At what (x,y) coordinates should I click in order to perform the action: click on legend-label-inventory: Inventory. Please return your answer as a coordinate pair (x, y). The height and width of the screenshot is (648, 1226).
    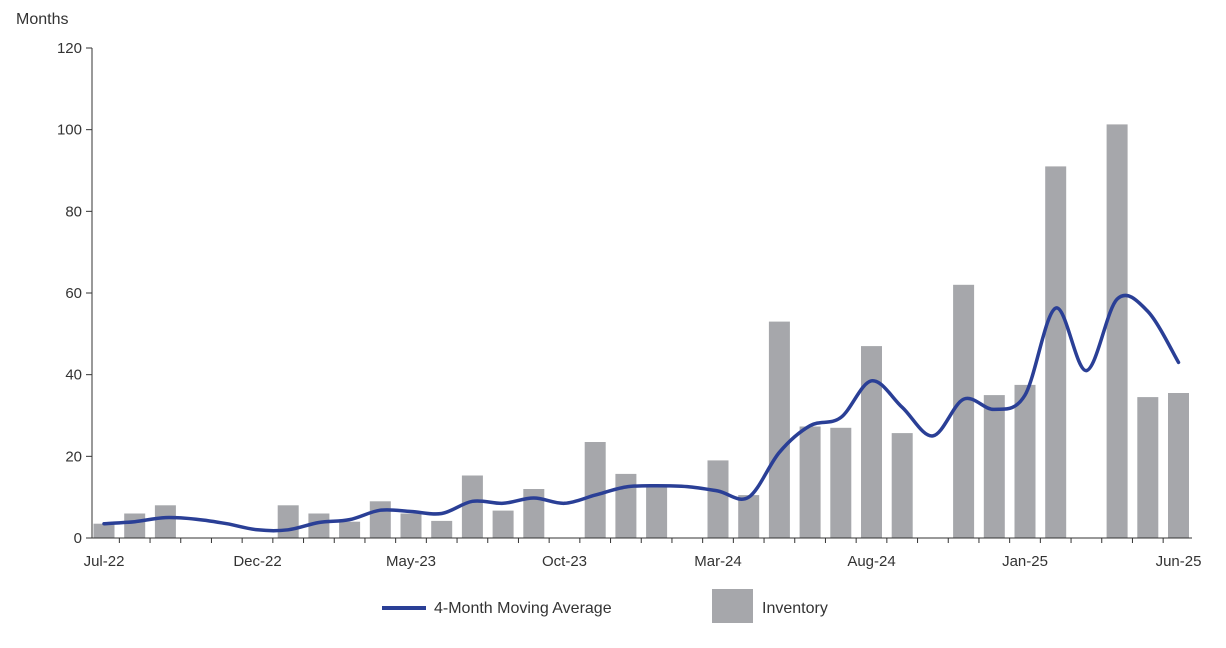
    Looking at the image, I should click on (795, 608).